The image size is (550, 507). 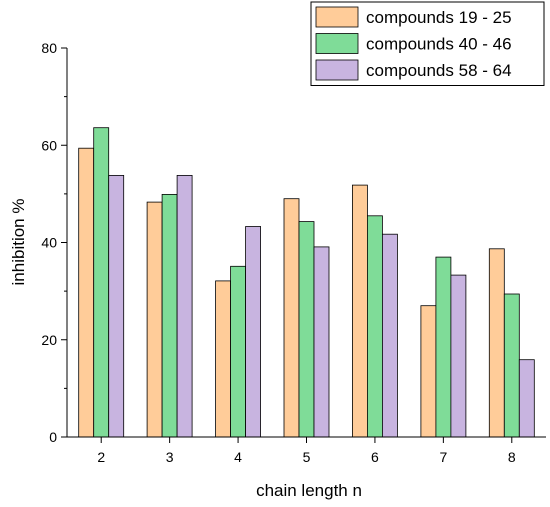 What do you see at coordinates (307, 457) in the screenshot?
I see `x-tick-label: 5` at bounding box center [307, 457].